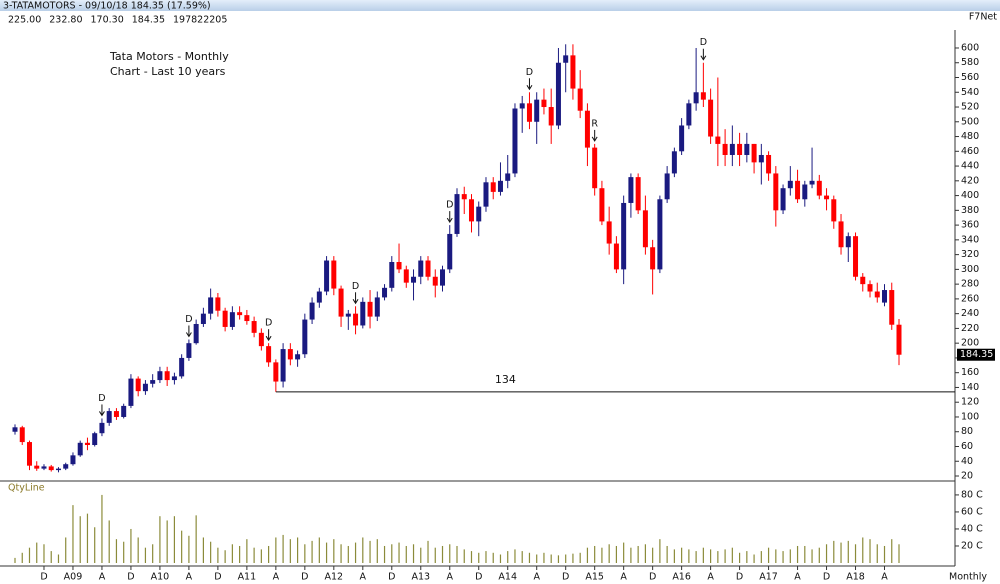  What do you see at coordinates (101, 398) in the screenshot?
I see `event-marker: D` at bounding box center [101, 398].